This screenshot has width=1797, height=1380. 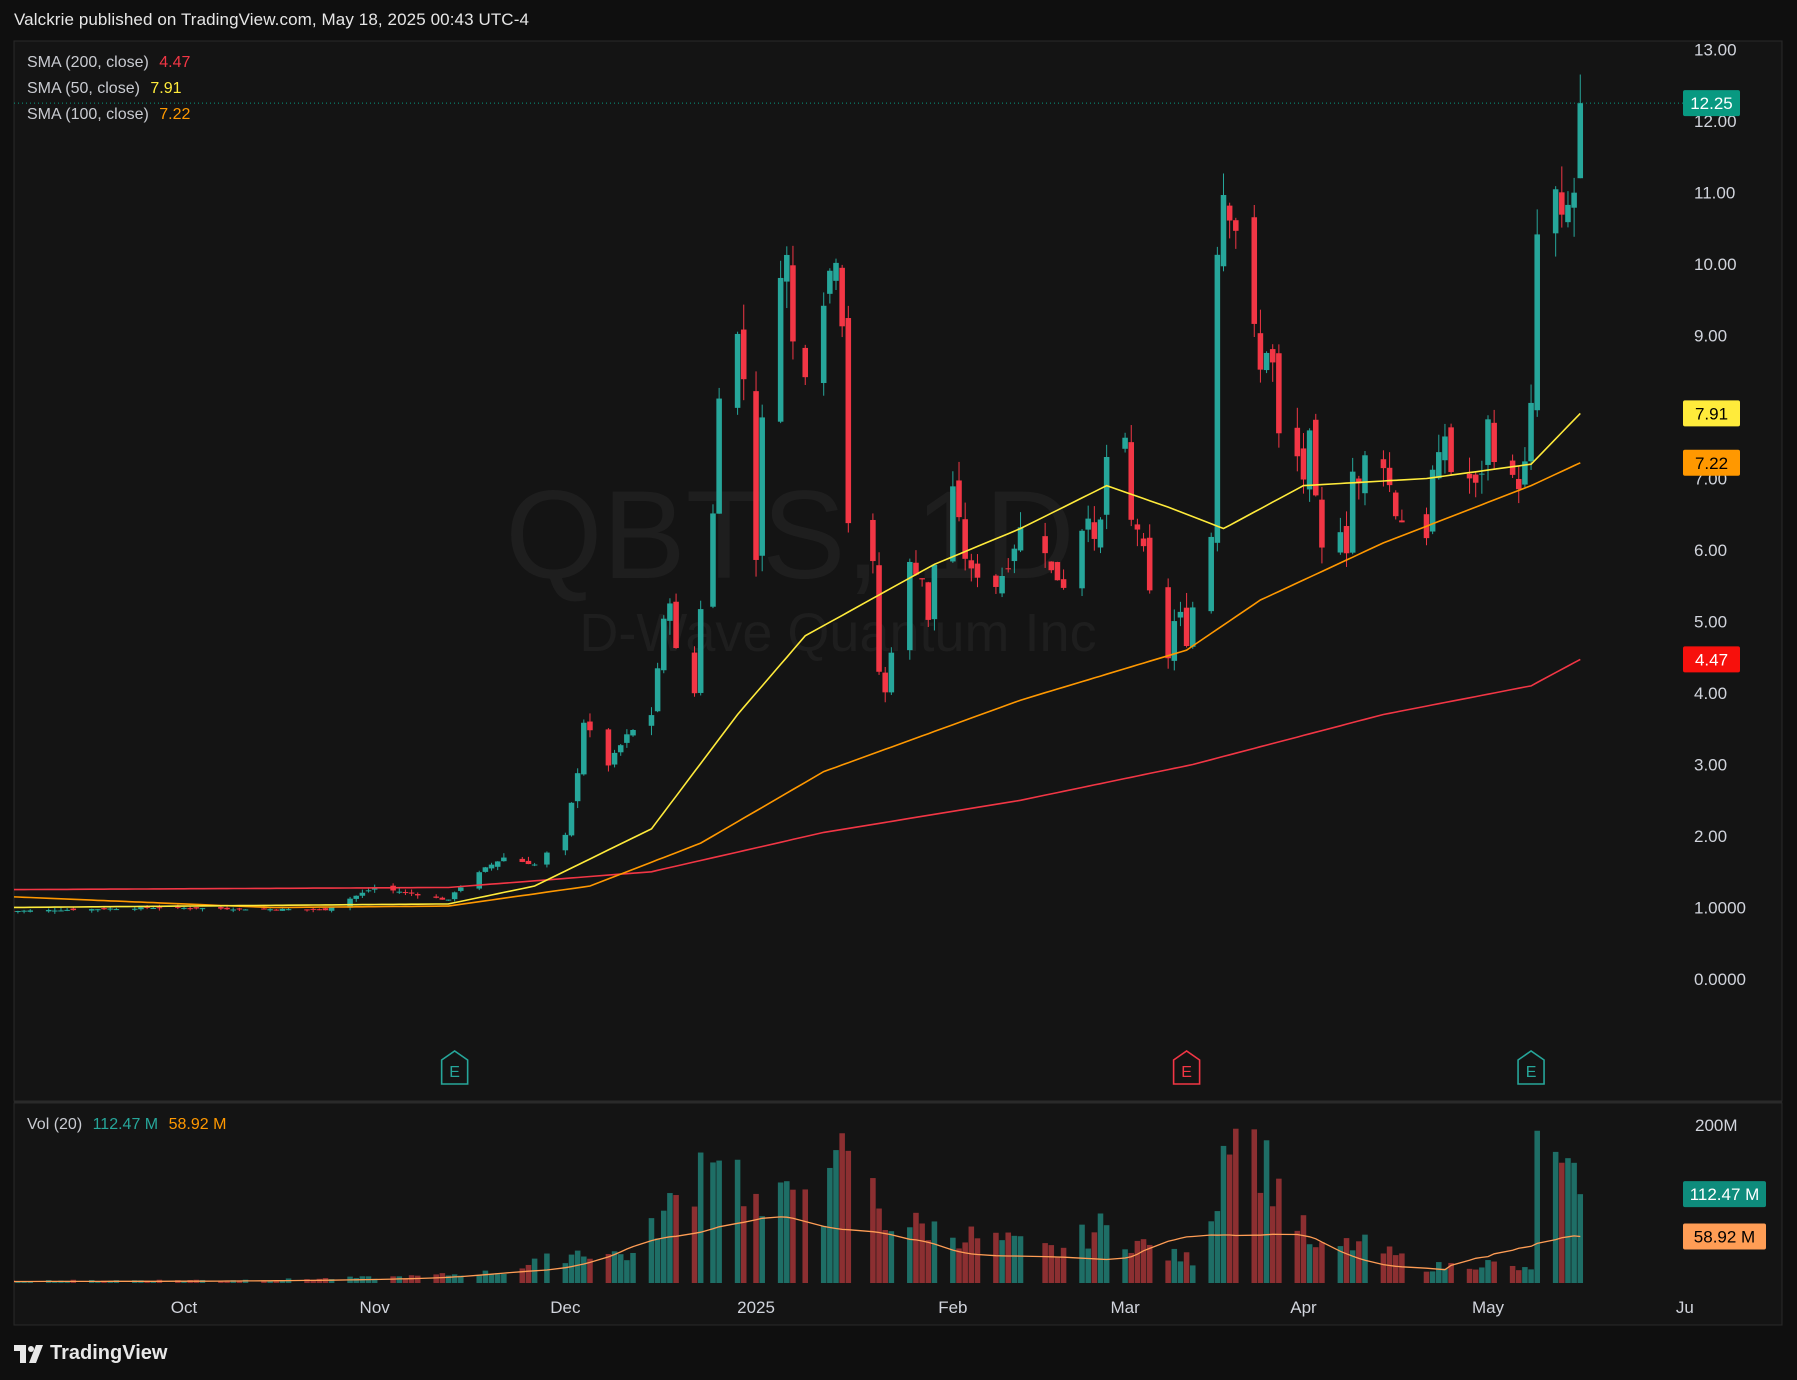 What do you see at coordinates (90, 1353) in the screenshot?
I see `tradingview-logo: TradingView` at bounding box center [90, 1353].